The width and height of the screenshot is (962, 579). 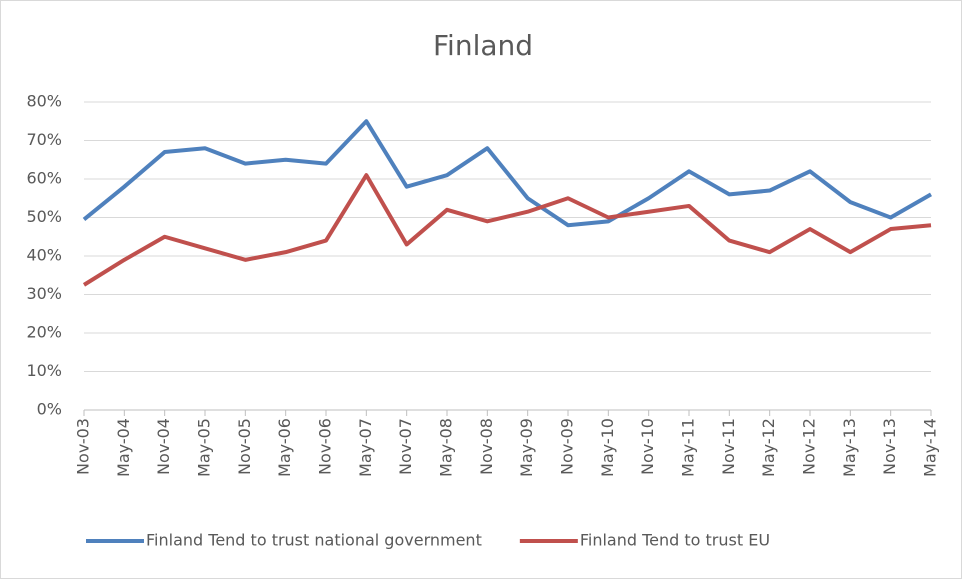 What do you see at coordinates (284, 447) in the screenshot?
I see `x-tick-label: May-06` at bounding box center [284, 447].